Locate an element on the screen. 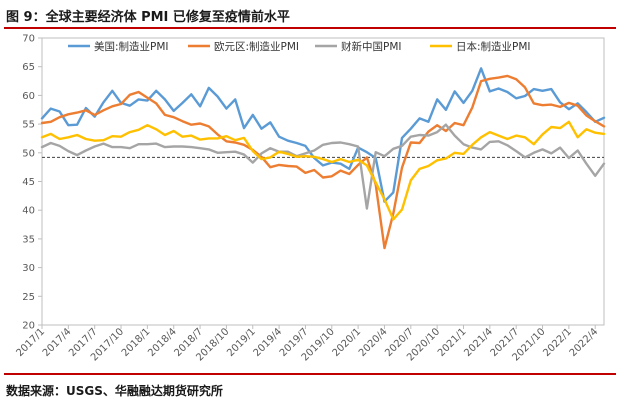 The height and width of the screenshot is (410, 620). y-tick-label: 65 is located at coordinates (28, 67).